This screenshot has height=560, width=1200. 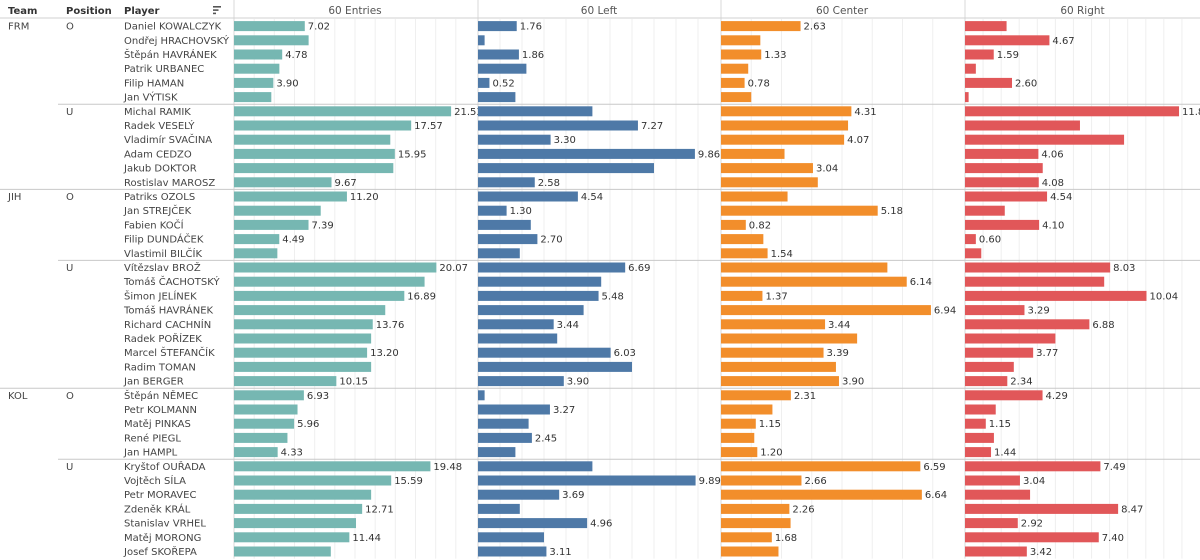 I want to click on sort-descending-icon, so click(x=217, y=10).